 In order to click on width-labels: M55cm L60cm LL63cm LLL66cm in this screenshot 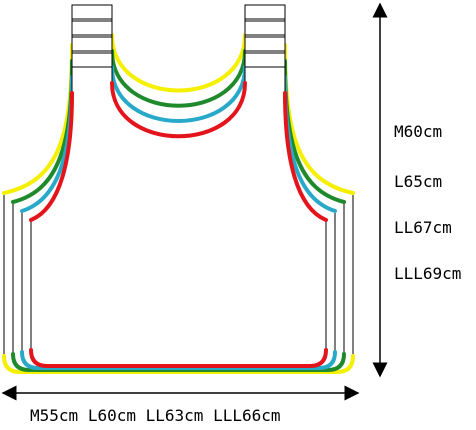, I will do `click(155, 415)`.